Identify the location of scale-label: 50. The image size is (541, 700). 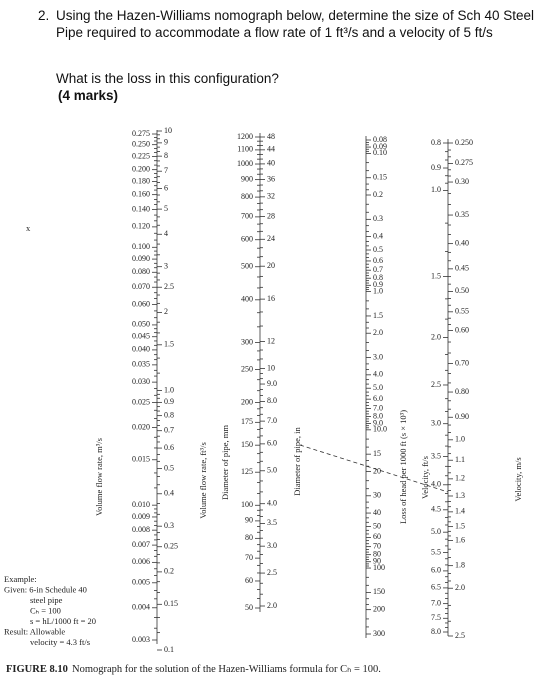
(377, 525).